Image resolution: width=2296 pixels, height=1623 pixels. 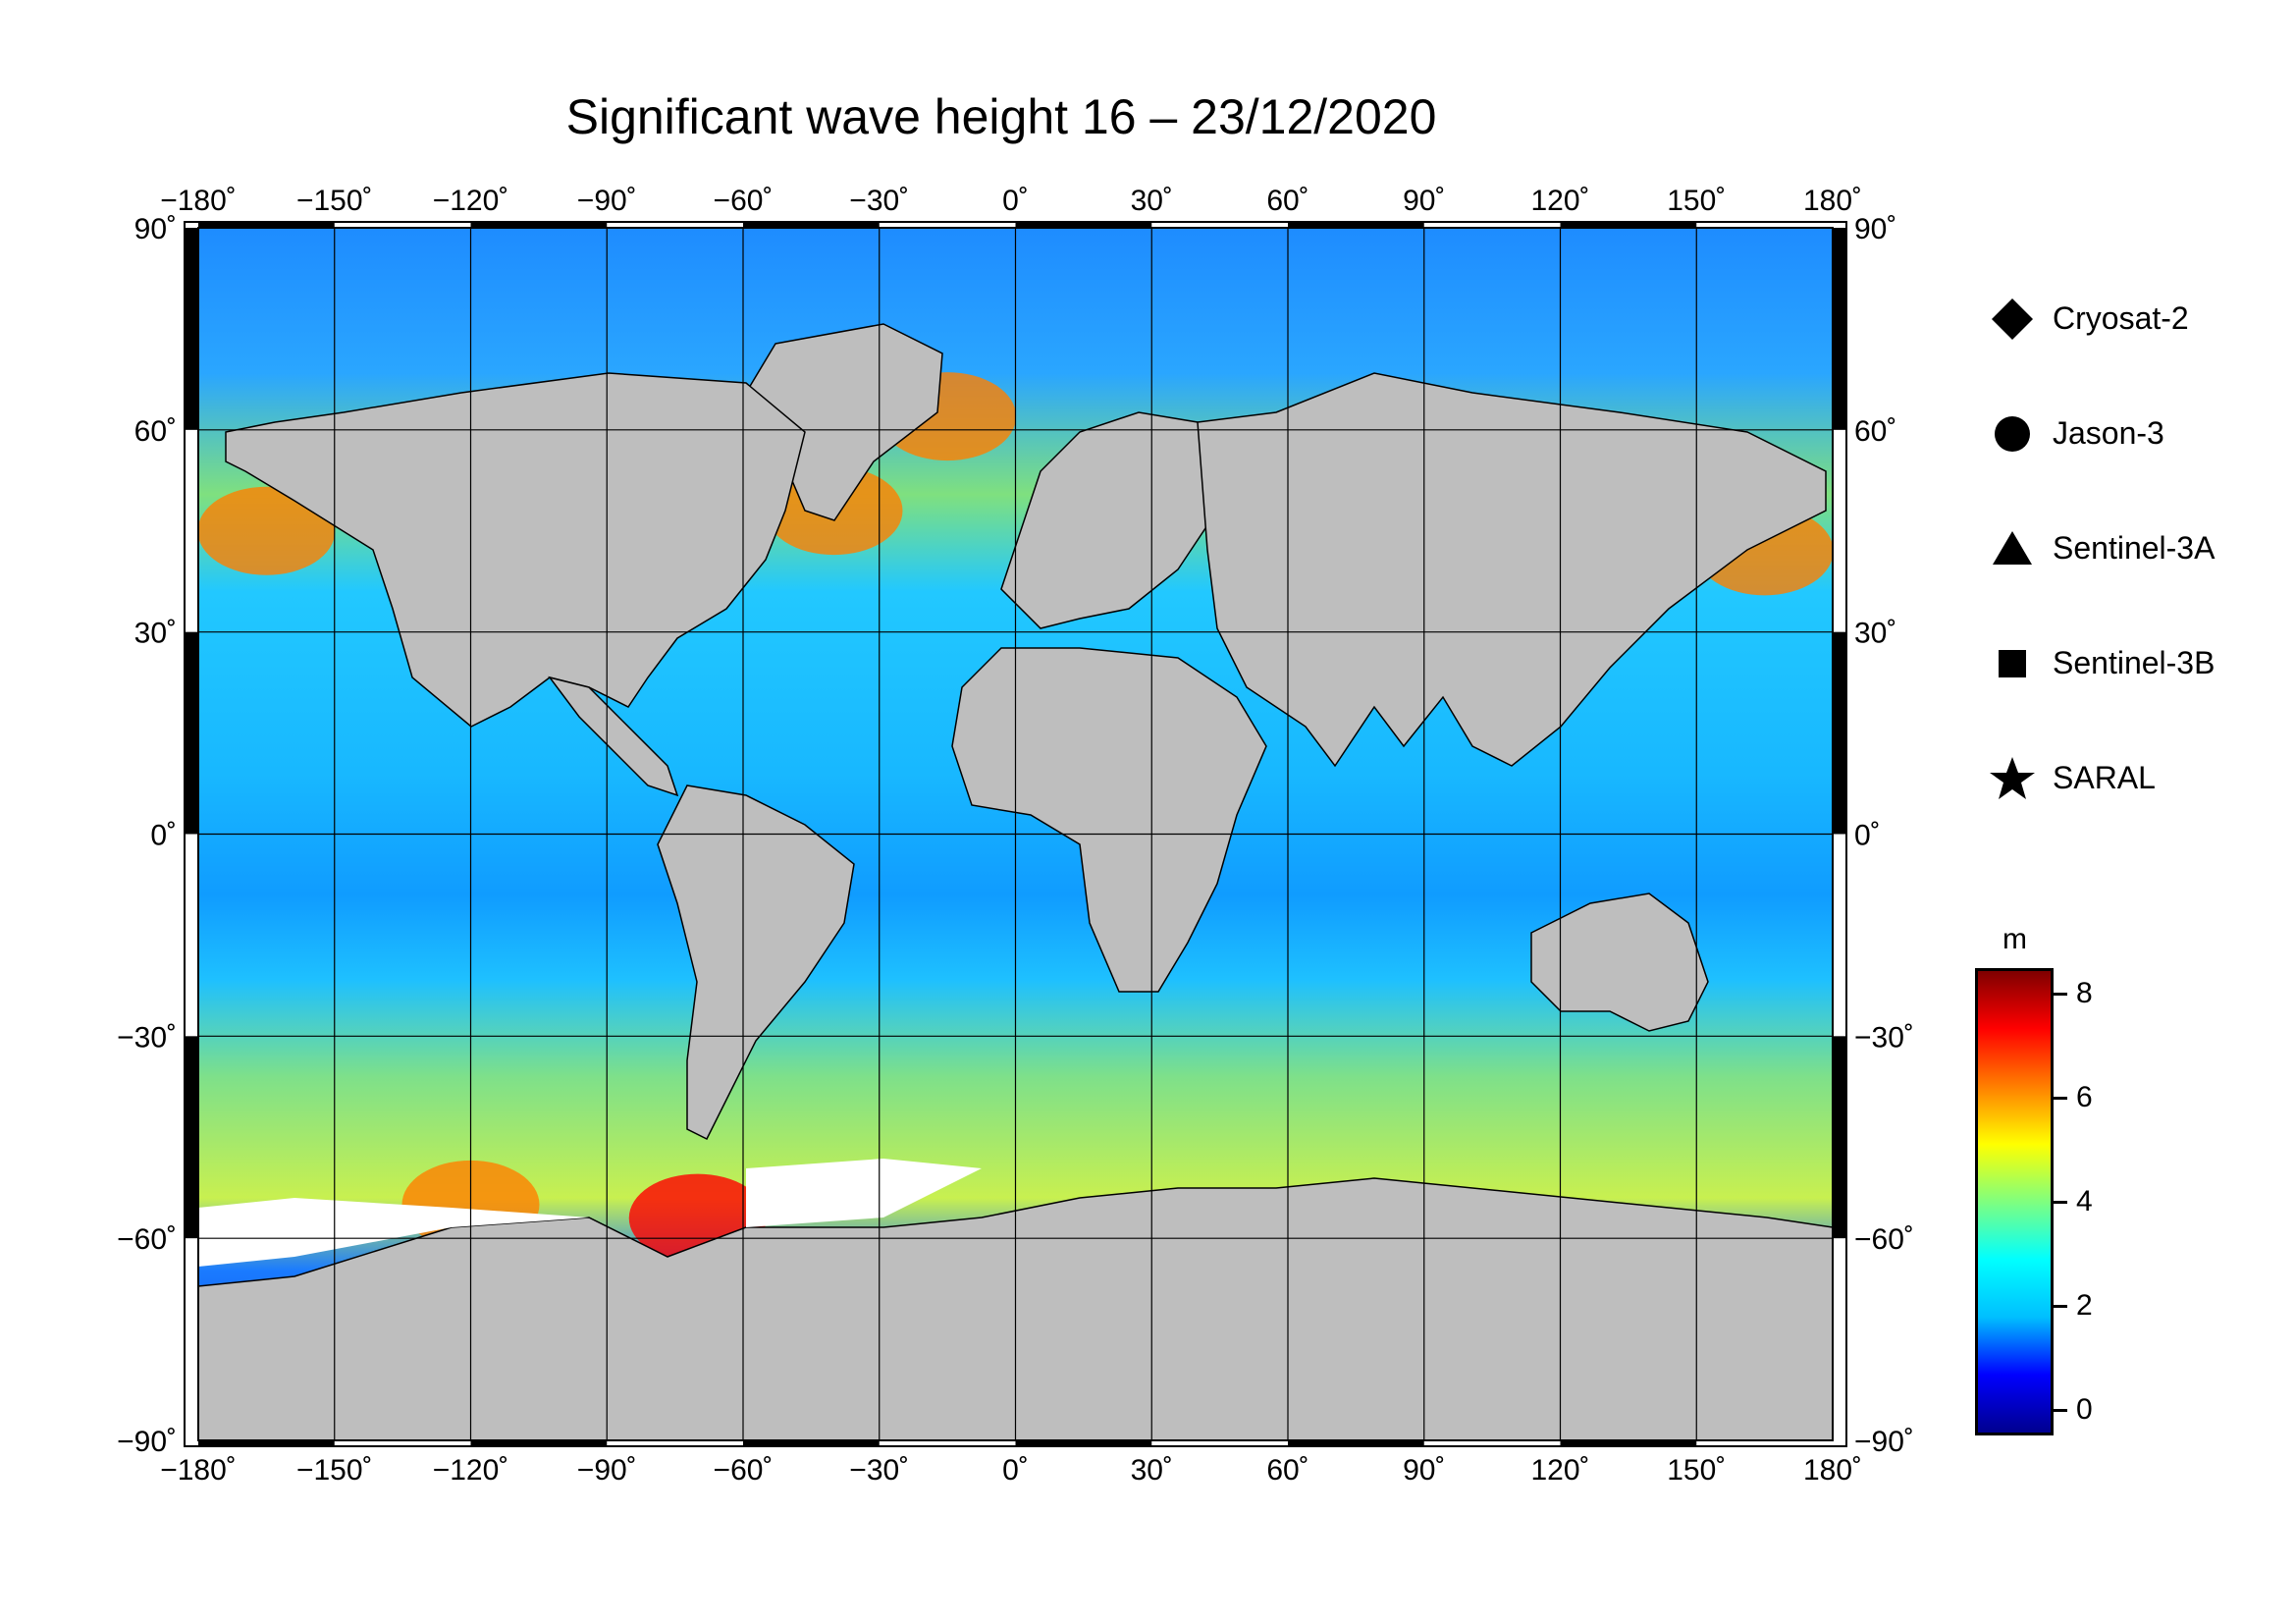 What do you see at coordinates (2084, 993) in the screenshot?
I see `colorbar-tick-label: 8` at bounding box center [2084, 993].